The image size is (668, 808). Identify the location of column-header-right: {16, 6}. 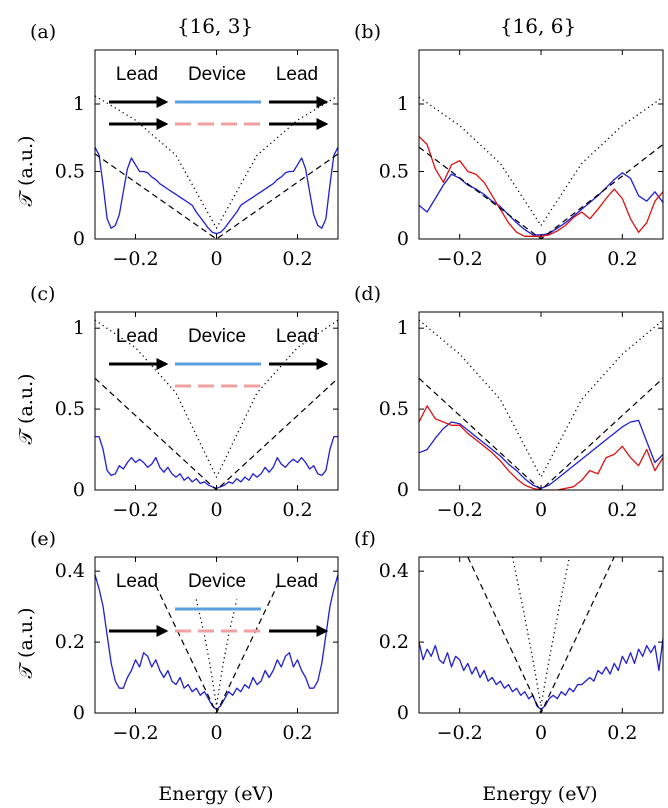
(538, 26).